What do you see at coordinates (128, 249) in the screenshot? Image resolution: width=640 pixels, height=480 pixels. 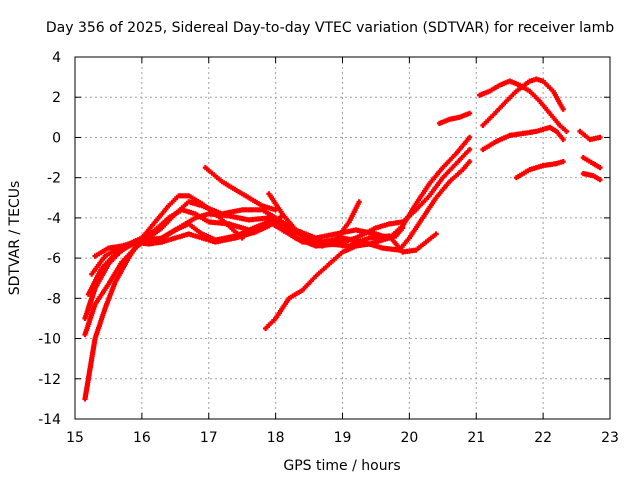 I see `series-s7` at bounding box center [128, 249].